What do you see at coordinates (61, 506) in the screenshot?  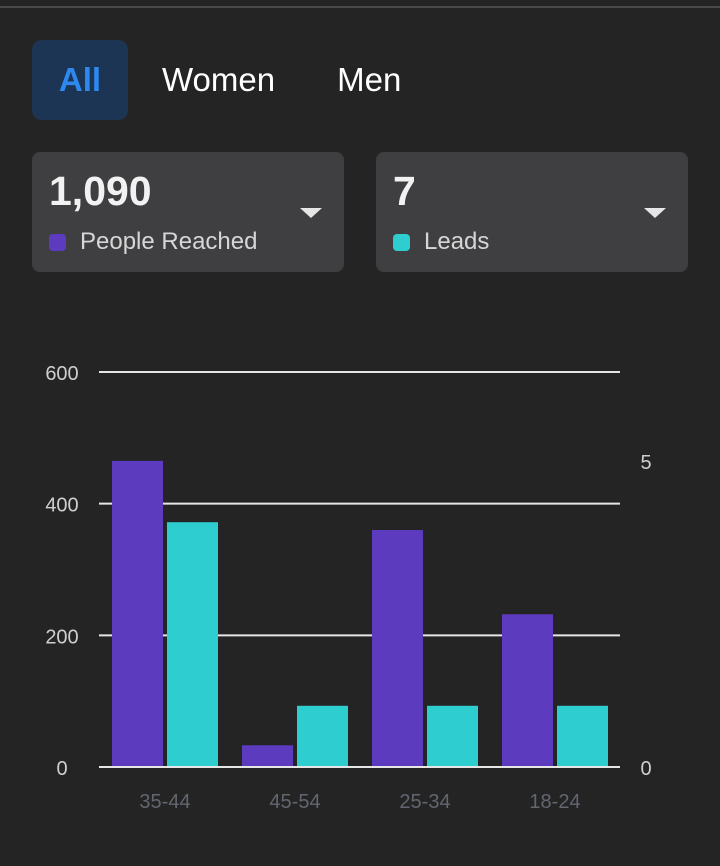 I see `left-axis-tick-label: 400` at bounding box center [61, 506].